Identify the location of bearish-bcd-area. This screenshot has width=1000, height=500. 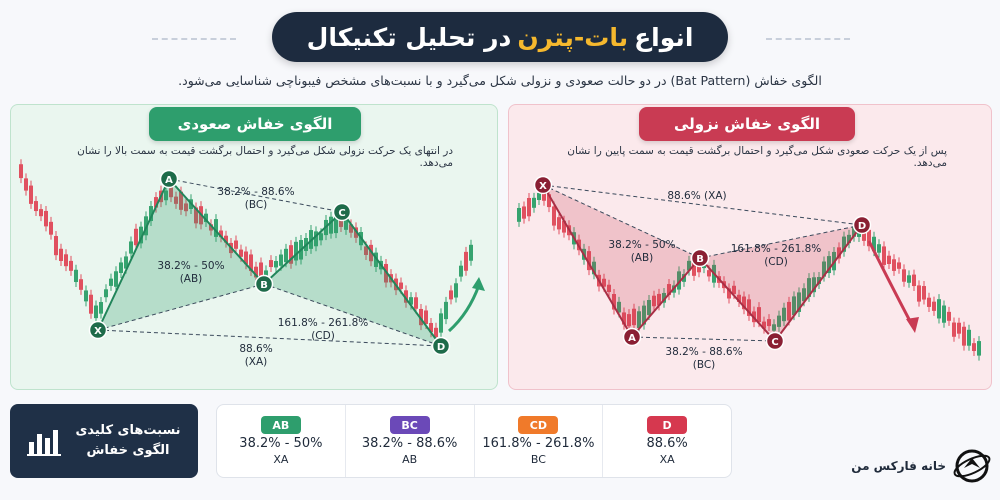
(781, 283).